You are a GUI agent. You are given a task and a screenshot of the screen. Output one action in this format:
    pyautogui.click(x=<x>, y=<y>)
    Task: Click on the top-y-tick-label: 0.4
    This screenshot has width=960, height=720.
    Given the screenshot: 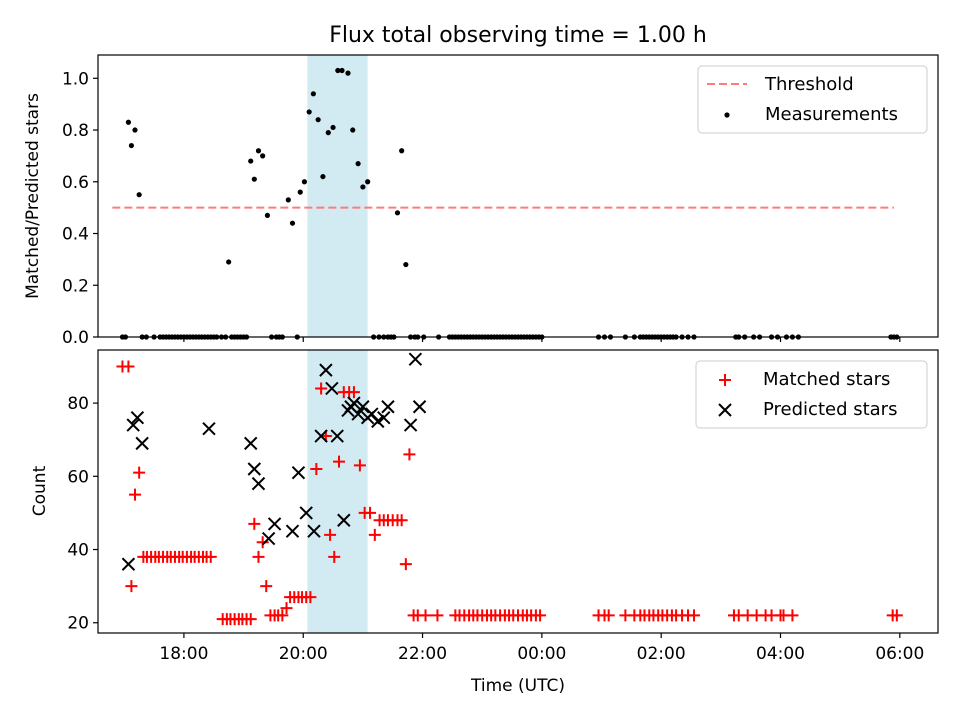 What is the action you would take?
    pyautogui.click(x=75, y=235)
    